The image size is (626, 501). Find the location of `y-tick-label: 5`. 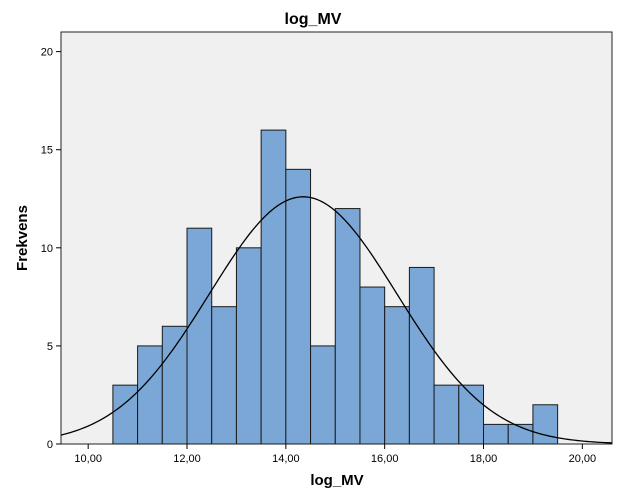

y-tick-label: 5 is located at coordinates (50, 347).